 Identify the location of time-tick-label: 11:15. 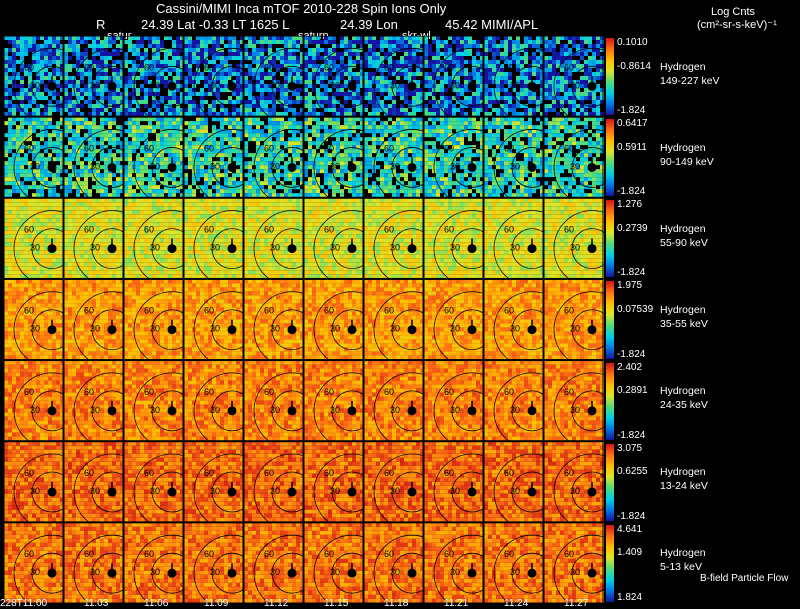
(336, 603).